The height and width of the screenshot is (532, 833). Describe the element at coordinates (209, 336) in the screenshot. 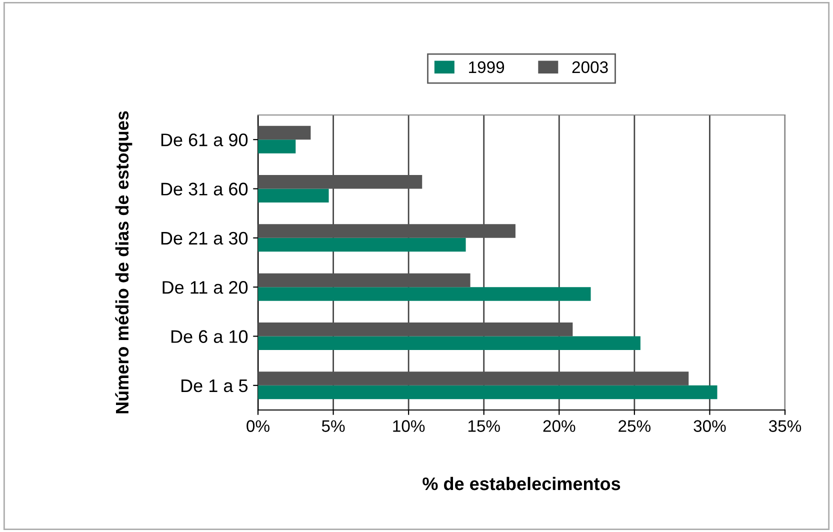

I see `y-tick-label: De 6 a 10` at that location.